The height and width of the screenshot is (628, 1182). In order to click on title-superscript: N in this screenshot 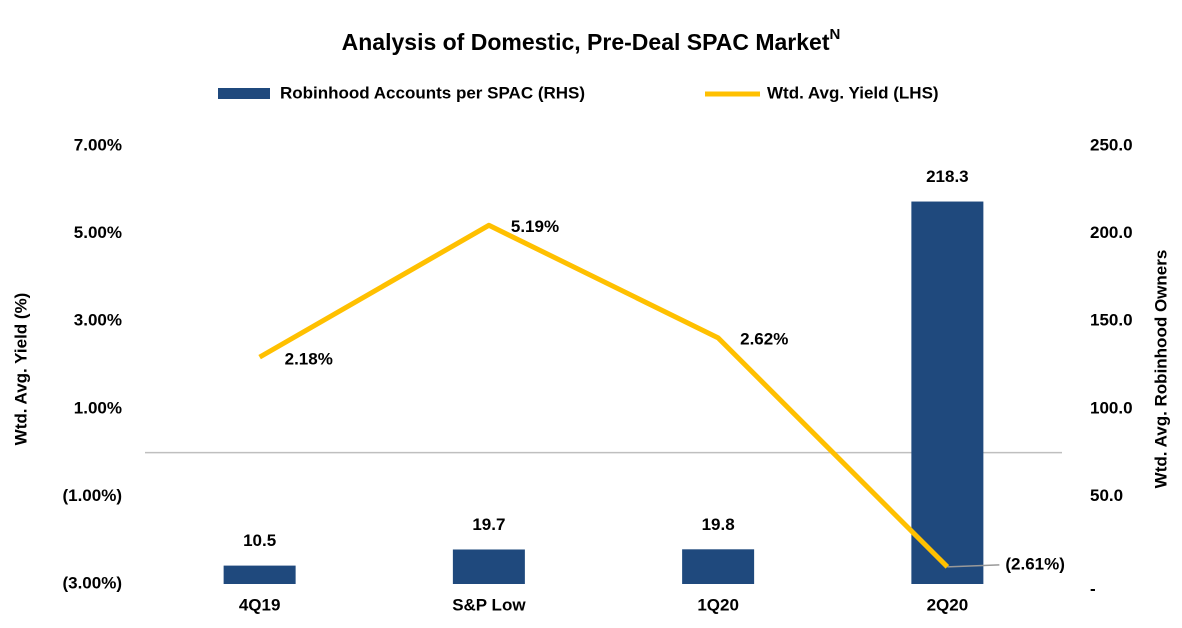, I will do `click(835, 34)`.